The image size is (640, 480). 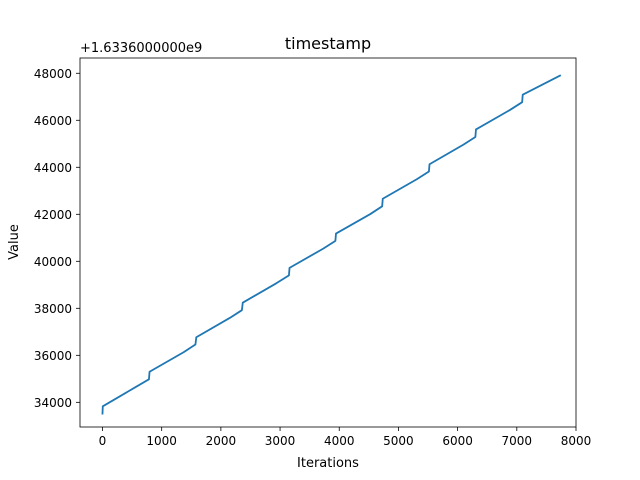 I want to click on y-tick-label: 38000, so click(x=53, y=309).